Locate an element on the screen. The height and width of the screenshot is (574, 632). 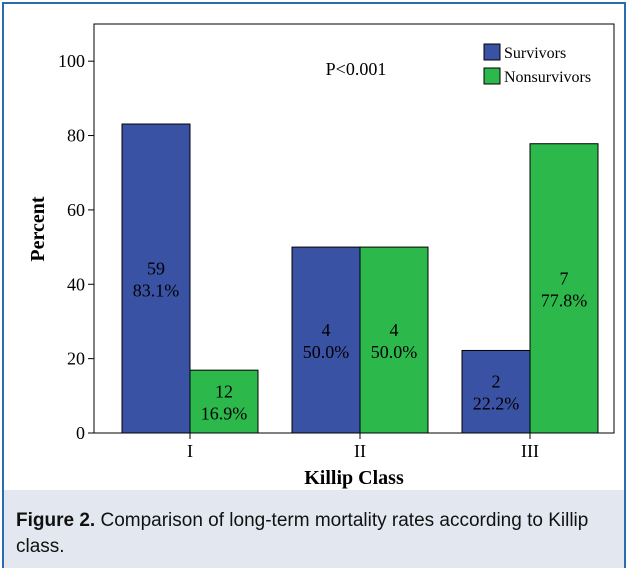
x-tick-label: III is located at coordinates (530, 451).